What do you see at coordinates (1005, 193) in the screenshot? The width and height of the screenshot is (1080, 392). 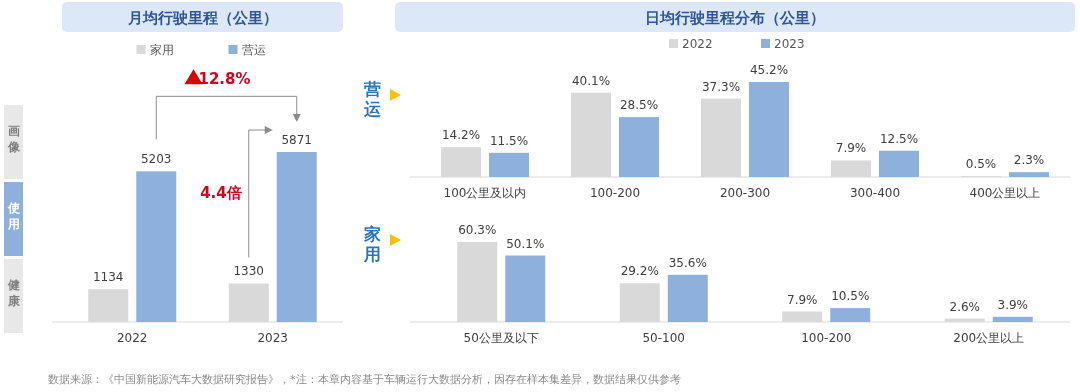 I see `x-tick-label: 400公里以上` at bounding box center [1005, 193].